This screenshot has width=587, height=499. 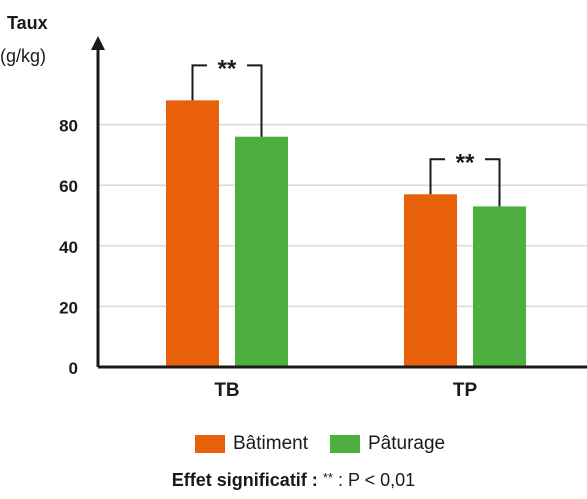 I want to click on legend-item-batiment: Bâtiment, so click(x=251, y=444).